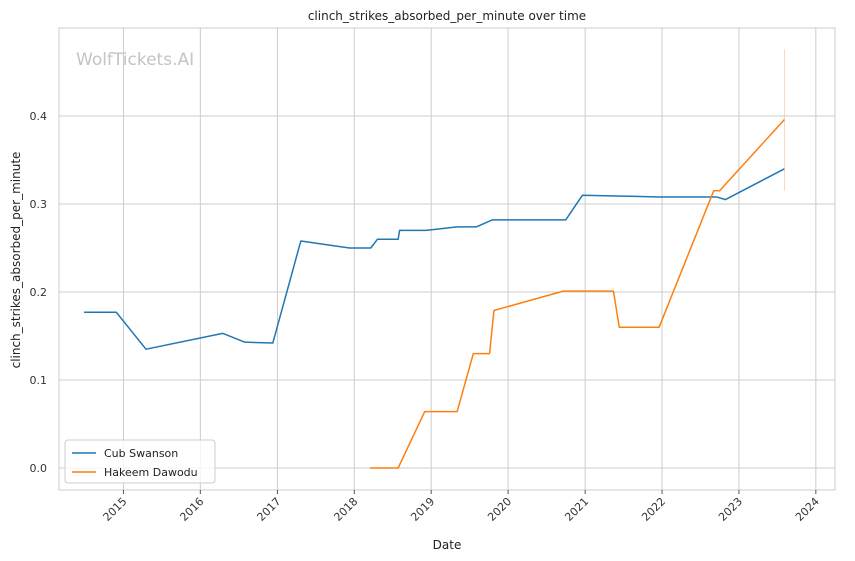 The image size is (855, 561). I want to click on x-tick-label: 2019, so click(422, 509).